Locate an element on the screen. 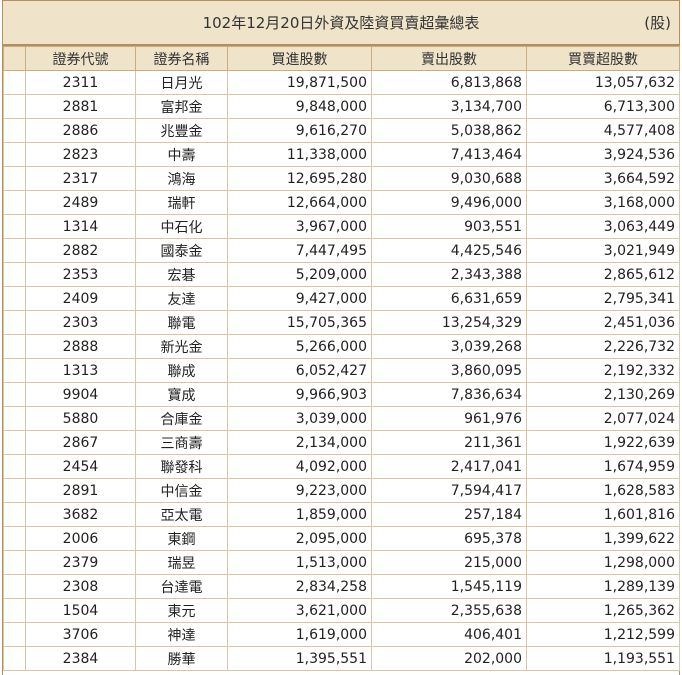 This screenshot has width=682, height=675. buy-shares-cell: 2,834,258 is located at coordinates (299, 586).